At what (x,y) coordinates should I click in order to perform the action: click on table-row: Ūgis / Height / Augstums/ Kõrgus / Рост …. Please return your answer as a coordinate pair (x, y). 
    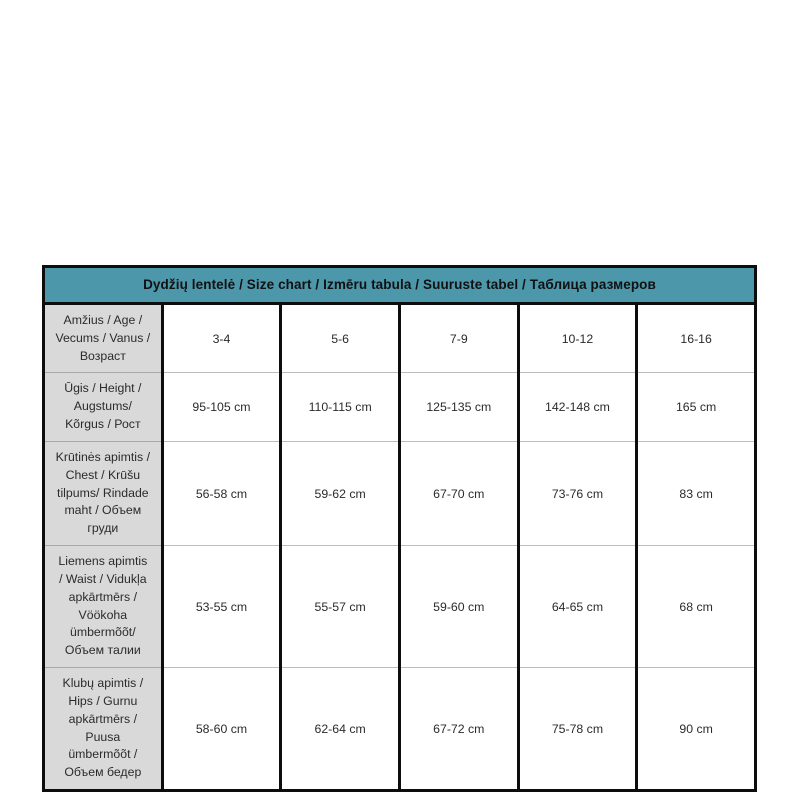
    Looking at the image, I should click on (399, 407).